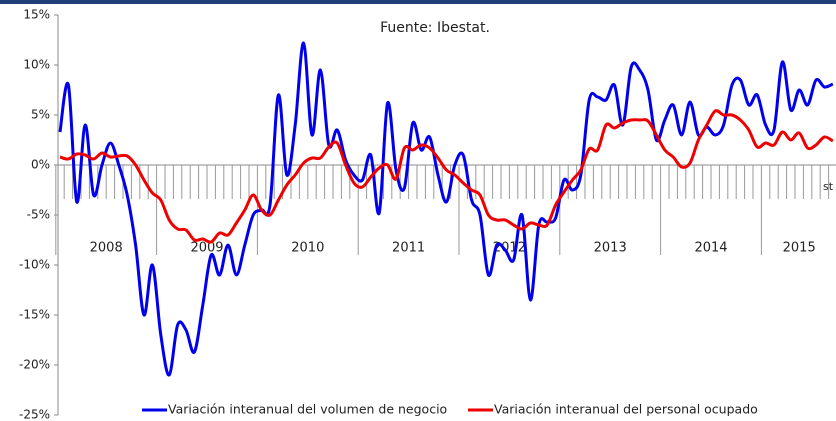  What do you see at coordinates (34, 365) in the screenshot?
I see `y-tick-label: -20%` at bounding box center [34, 365].